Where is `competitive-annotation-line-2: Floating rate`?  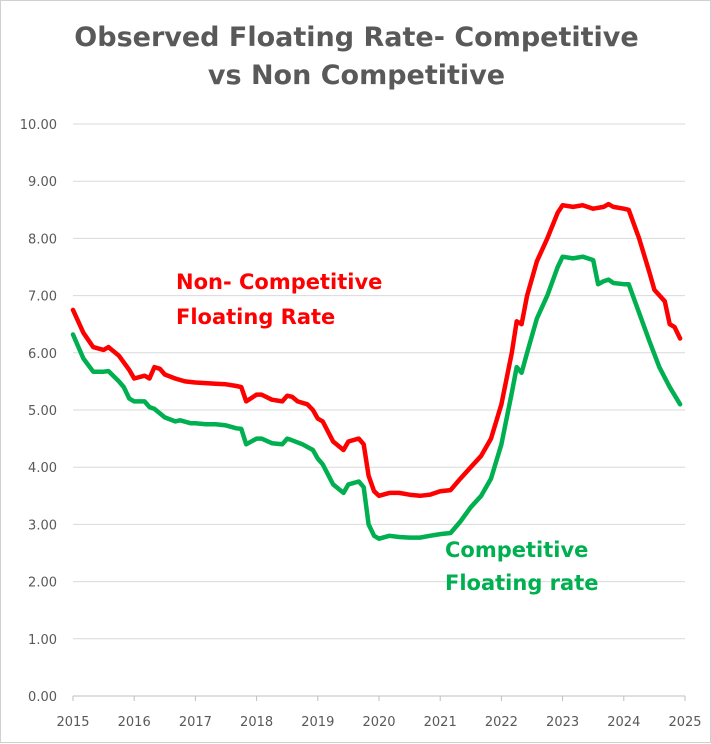 competitive-annotation-line-2: Floating rate is located at coordinates (521, 583).